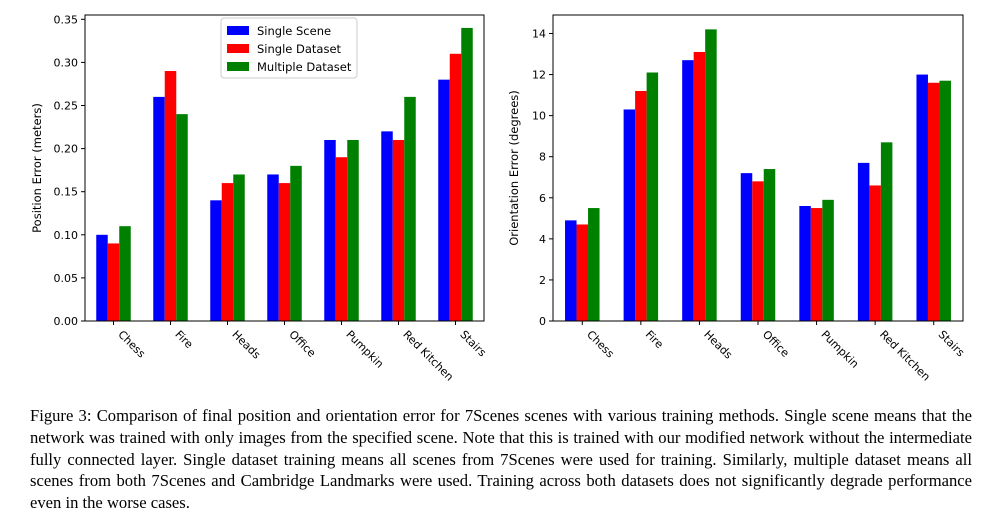 The height and width of the screenshot is (529, 989). I want to click on y-tick-label: 0.35, so click(66, 19).